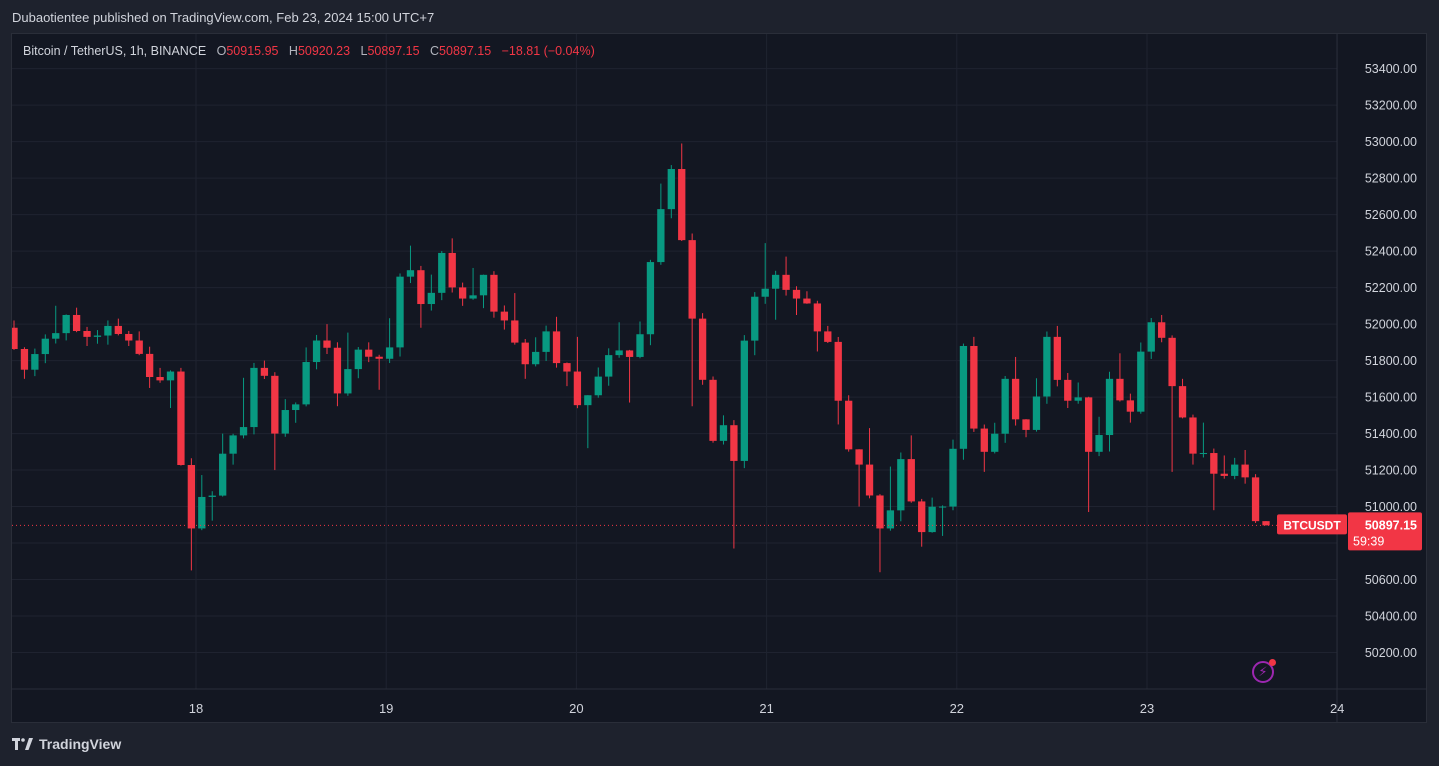 Image resolution: width=1439 pixels, height=766 pixels. I want to click on price-tag-background, so click(1385, 531).